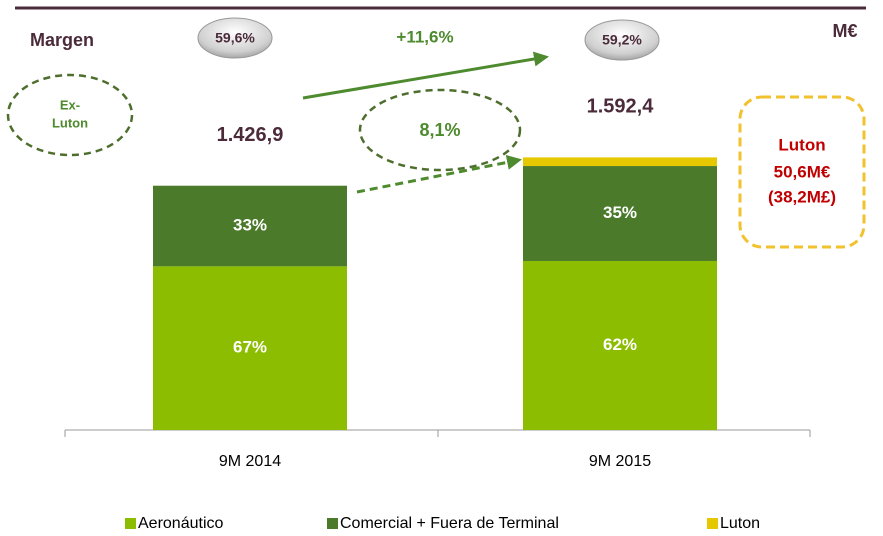 The height and width of the screenshot is (536, 883). I want to click on x-tick-label: 9M 2014, so click(250, 461).